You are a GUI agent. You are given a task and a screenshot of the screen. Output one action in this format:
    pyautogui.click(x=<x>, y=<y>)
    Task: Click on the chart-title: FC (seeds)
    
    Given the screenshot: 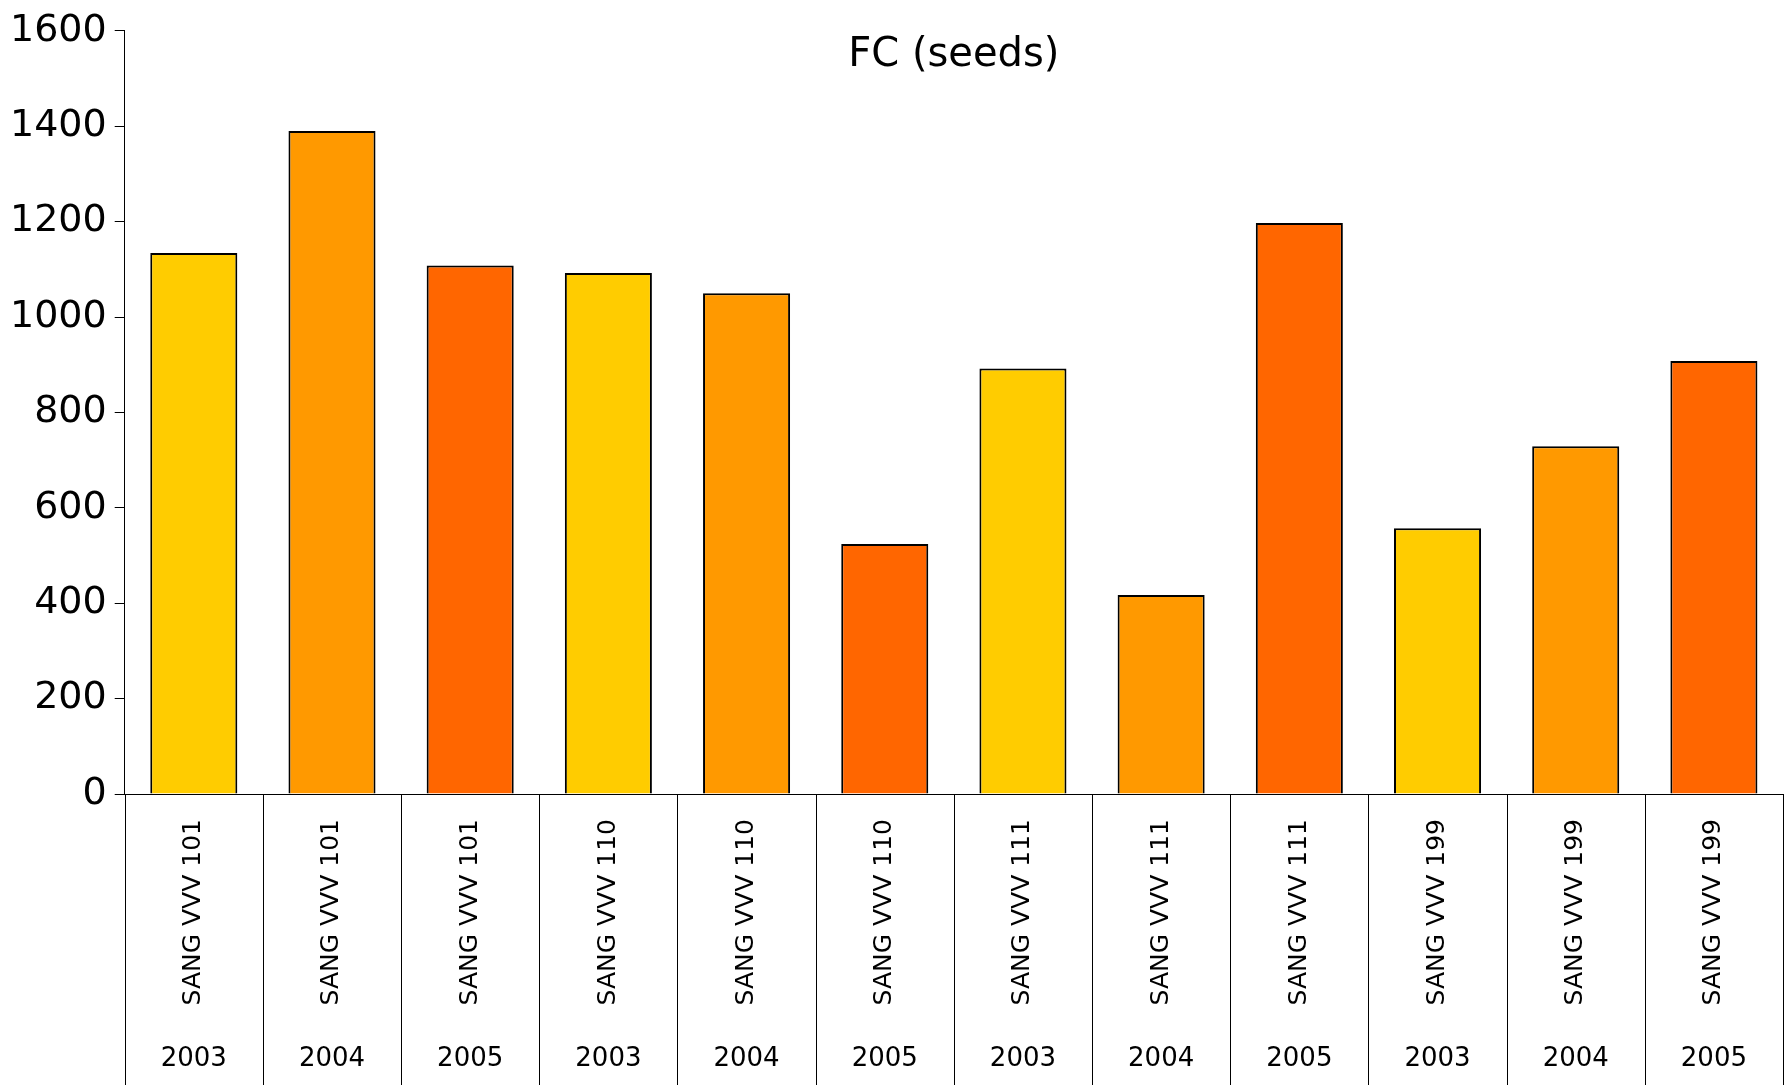 What is the action you would take?
    pyautogui.click(x=954, y=52)
    